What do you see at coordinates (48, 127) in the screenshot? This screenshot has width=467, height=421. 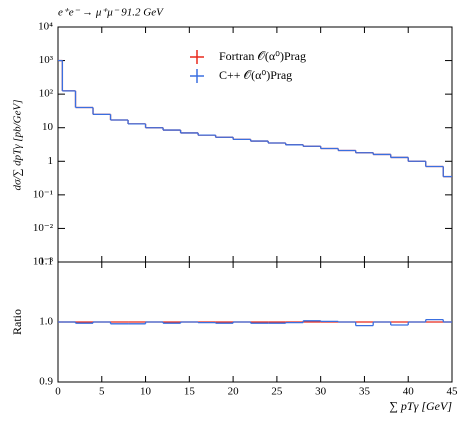 I see `y-tick-label: 10` at bounding box center [48, 127].